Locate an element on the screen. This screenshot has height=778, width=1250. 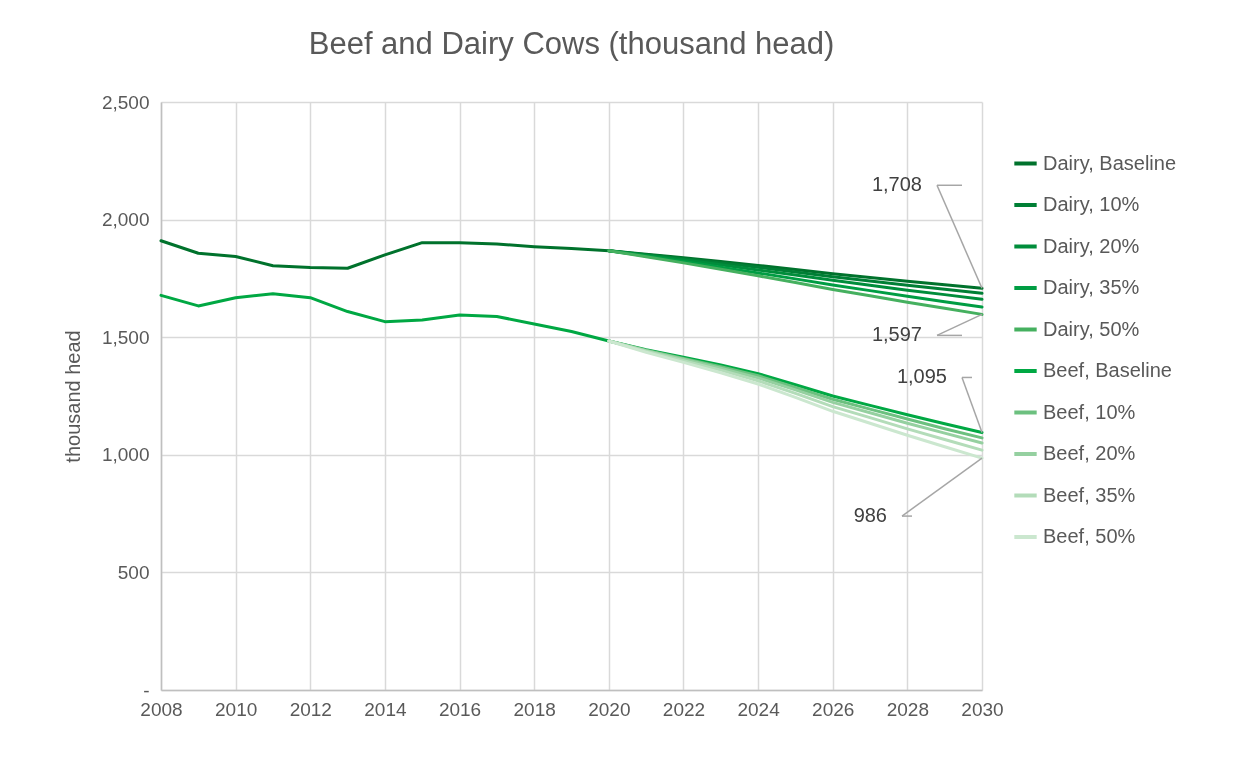
y-tick-label: - is located at coordinates (146, 690).